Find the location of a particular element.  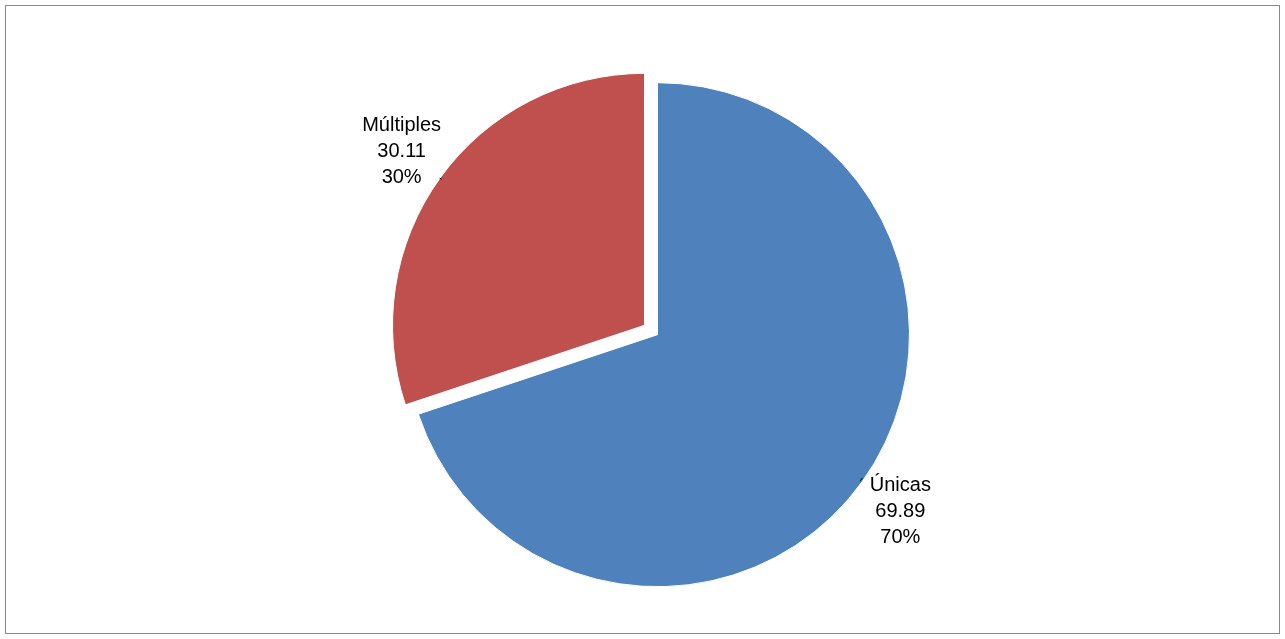

slice-label: Múltiples is located at coordinates (402, 124).